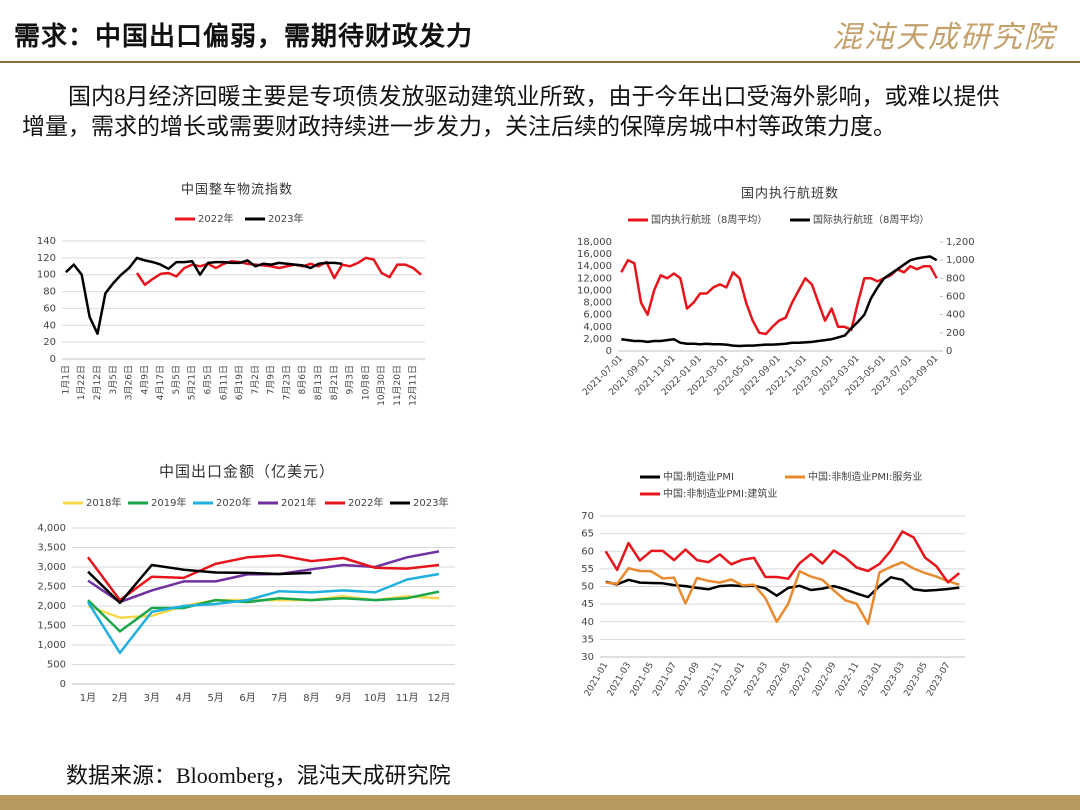  Describe the element at coordinates (381, 385) in the screenshot. I see `x-tick-label: 10月30日` at that location.